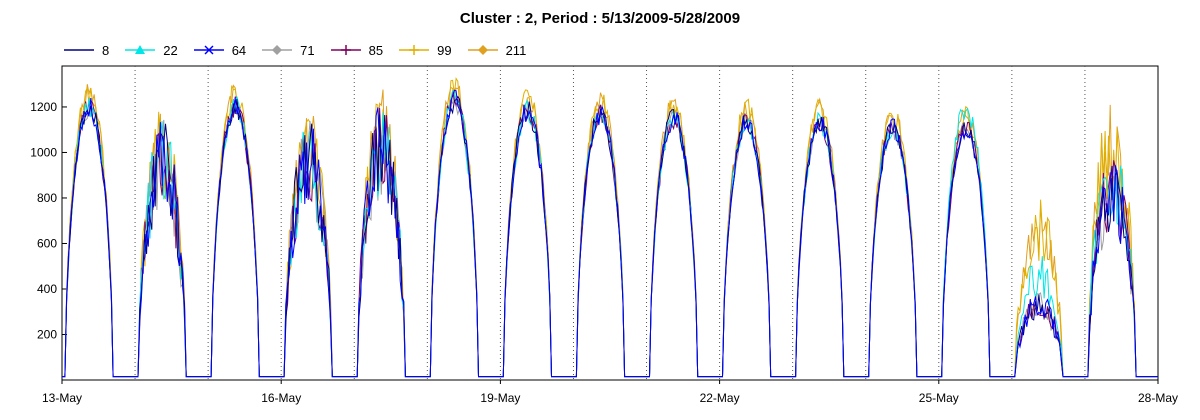 The width and height of the screenshot is (1200, 420). I want to click on legend-label: 22, so click(170, 50).